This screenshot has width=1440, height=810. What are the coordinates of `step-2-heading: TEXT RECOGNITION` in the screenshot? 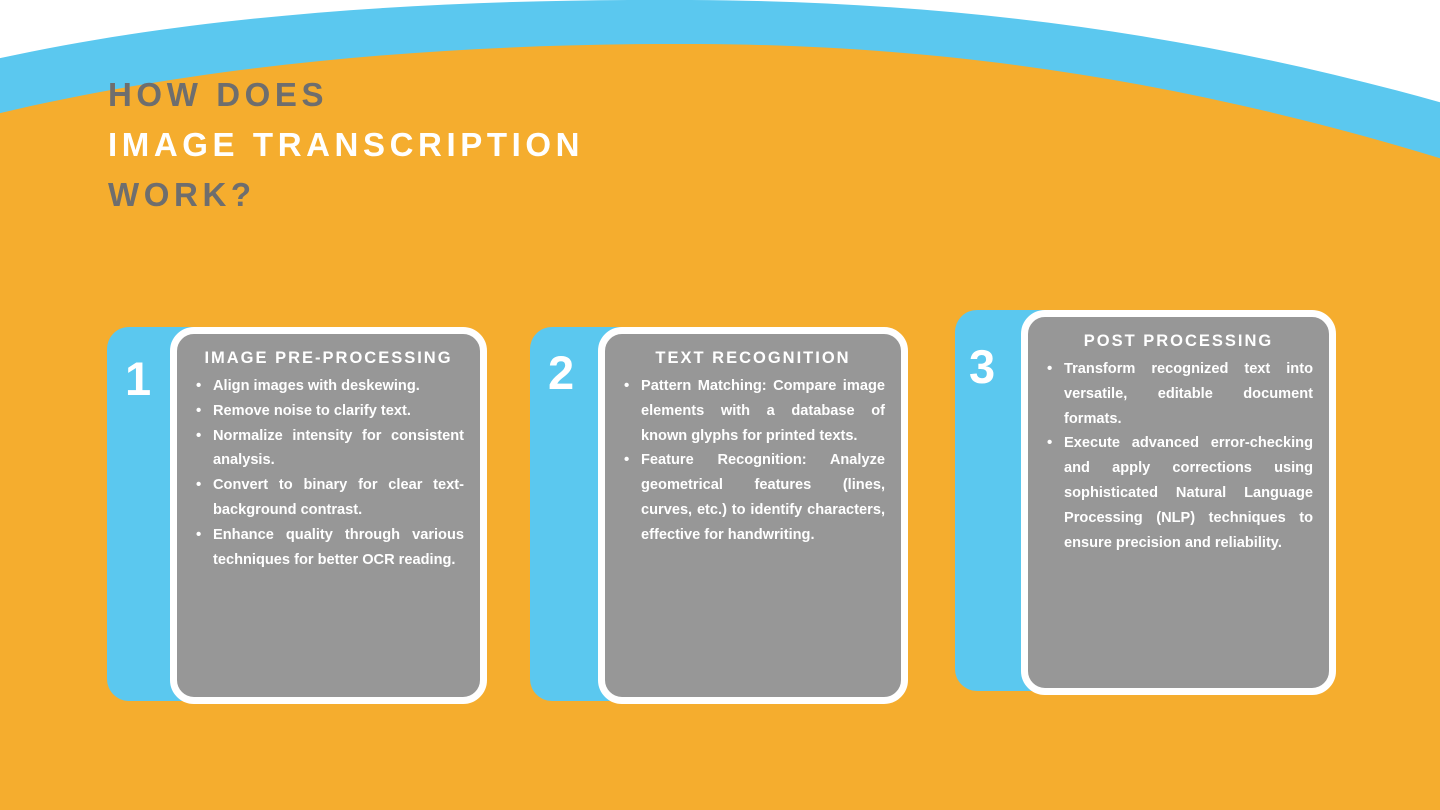 It's located at (753, 358).